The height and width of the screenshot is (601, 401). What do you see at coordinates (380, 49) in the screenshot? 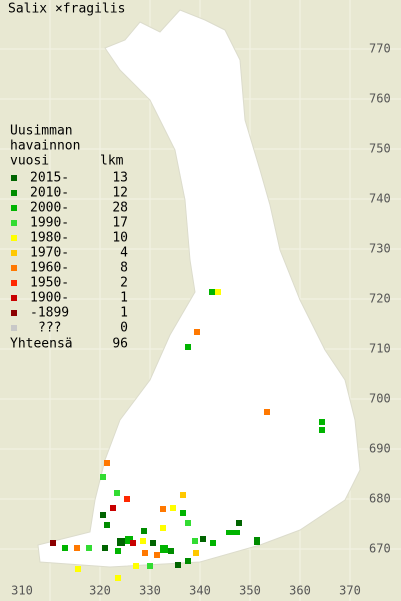
I see `y-grid-label: 770` at bounding box center [380, 49].